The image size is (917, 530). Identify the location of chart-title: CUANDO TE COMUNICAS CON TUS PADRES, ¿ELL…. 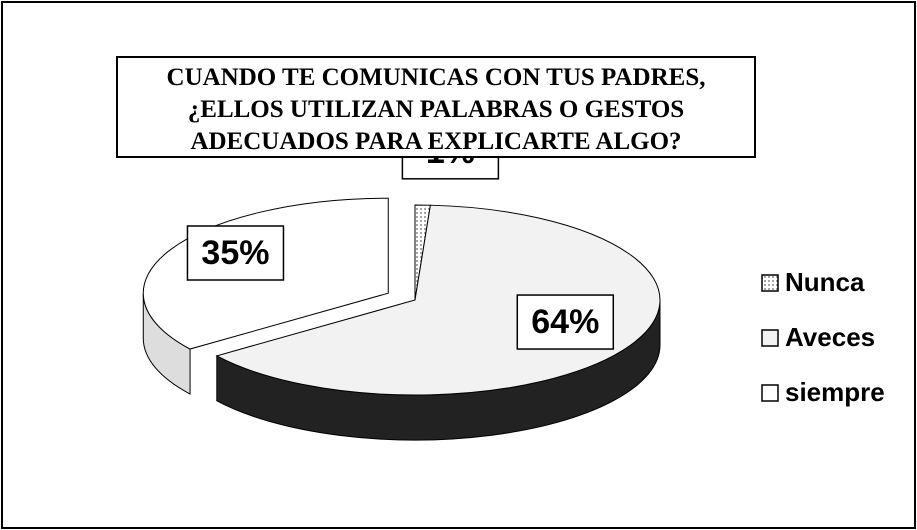
(436, 107).